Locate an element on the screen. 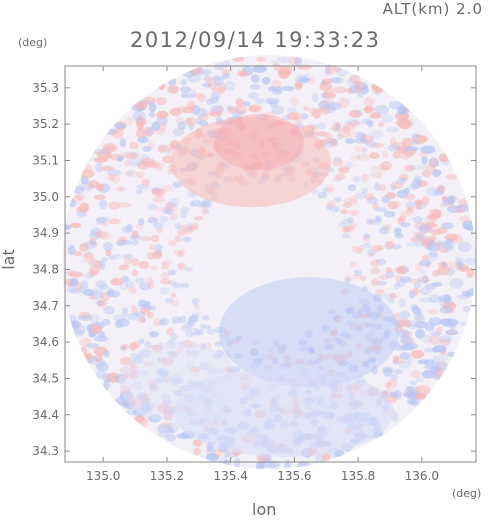  x-tick-label: 135.8 is located at coordinates (358, 476).